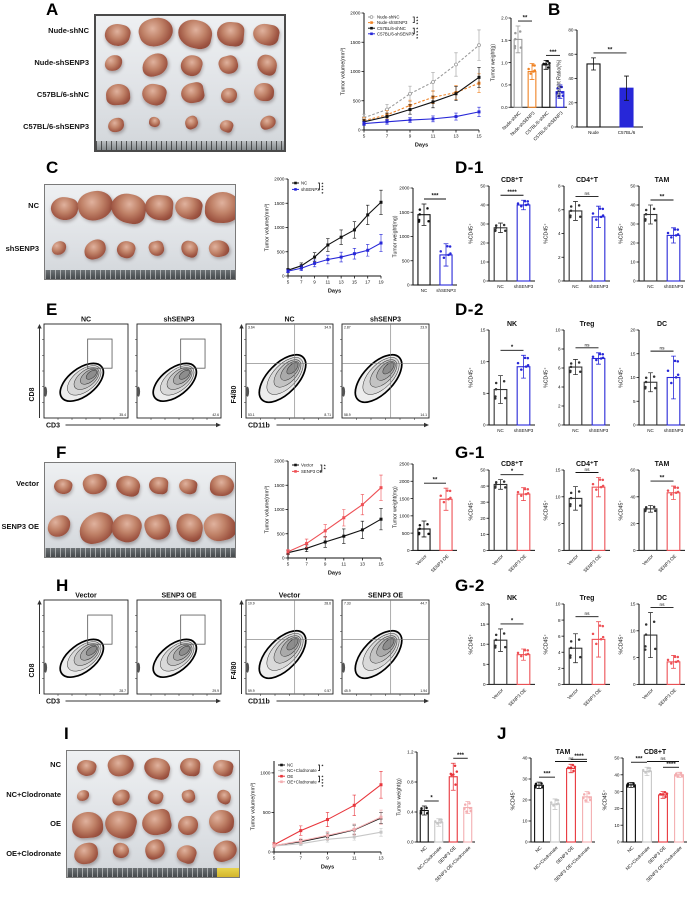 The image size is (692, 898). What do you see at coordinates (504, 40) in the screenshot?
I see `svg-text: 1.5` at bounding box center [504, 40].